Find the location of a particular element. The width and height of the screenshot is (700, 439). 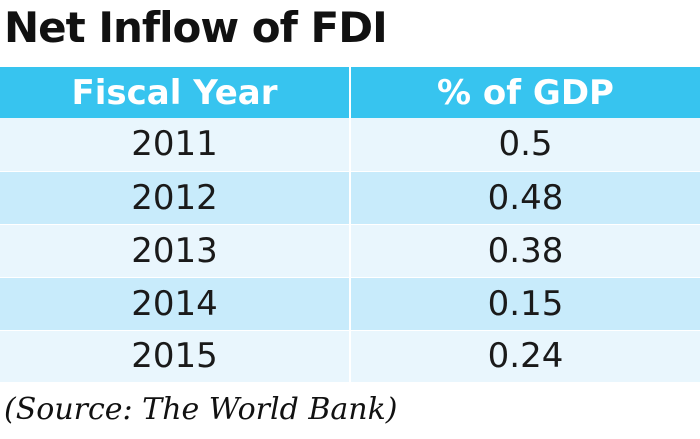

table-row: 2014 0.15 is located at coordinates (350, 304).